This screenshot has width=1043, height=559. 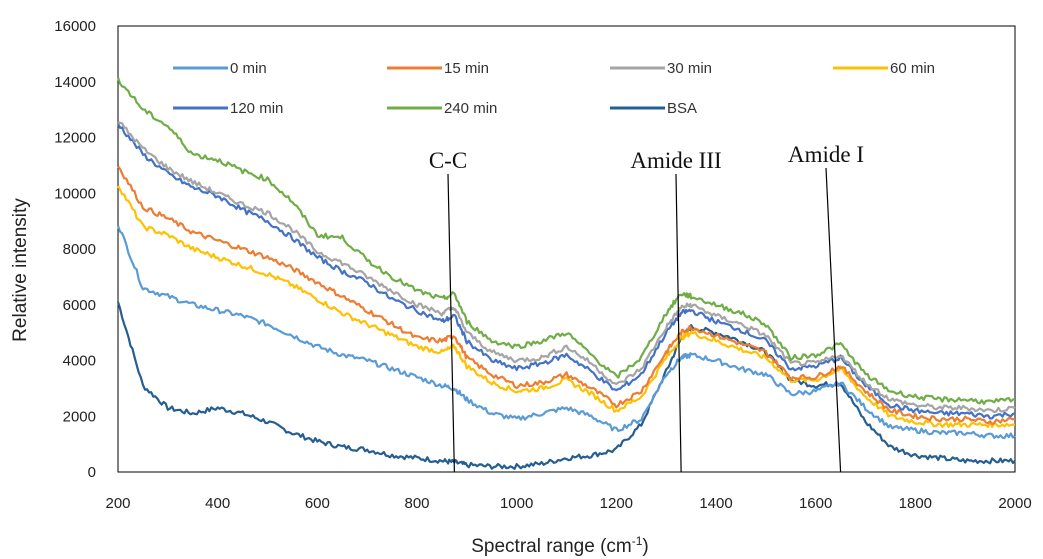 What do you see at coordinates (715, 503) in the screenshot?
I see `x-tick-label: 1400` at bounding box center [715, 503].